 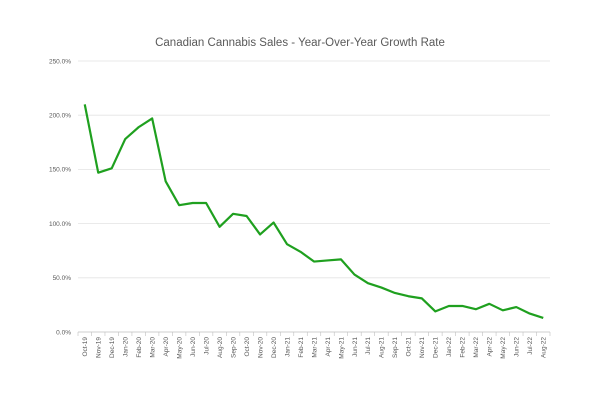 What do you see at coordinates (63, 332) in the screenshot?
I see `y-tick-label: 0.0%` at bounding box center [63, 332].